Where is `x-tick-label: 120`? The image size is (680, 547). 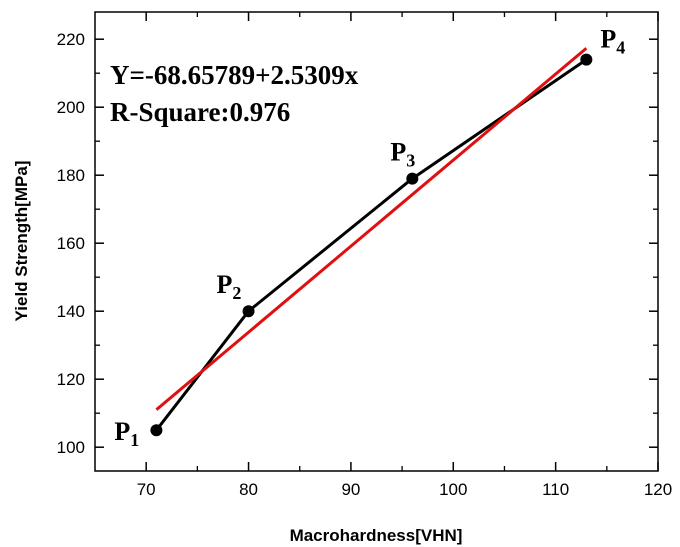
x-tick-label: 120 is located at coordinates (658, 489).